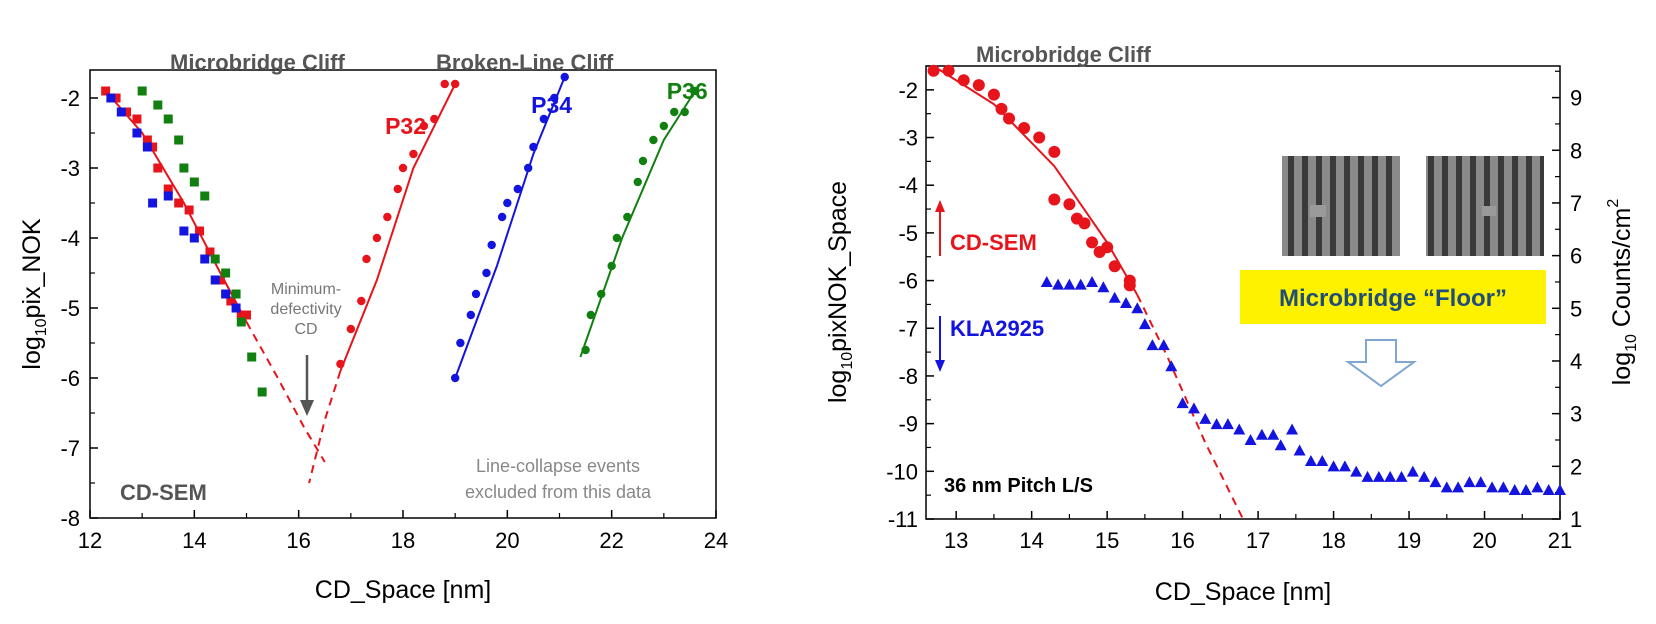  What do you see at coordinates (1182, 540) in the screenshot?
I see `right-x-tick-label: 16` at bounding box center [1182, 540].